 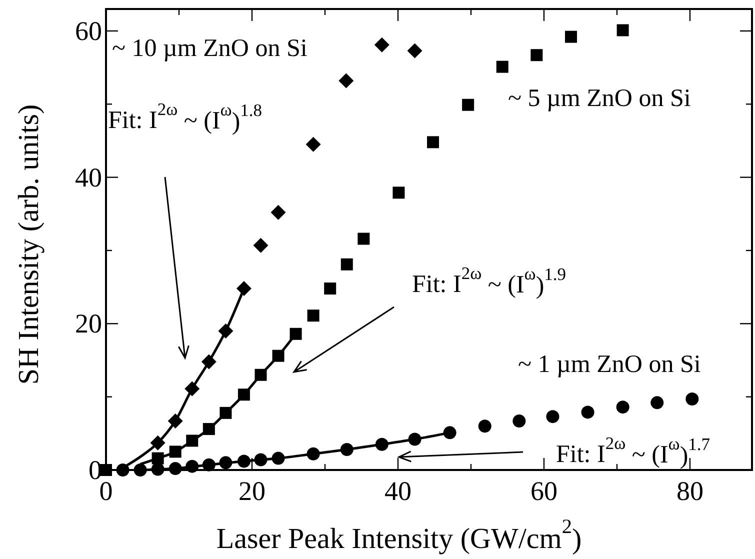 What do you see at coordinates (185, 117) in the screenshot?
I see `annotation: Fit: I$^{2ω}$ ~ (I$^{ω}$)$^{1.8}$` at bounding box center [185, 117].